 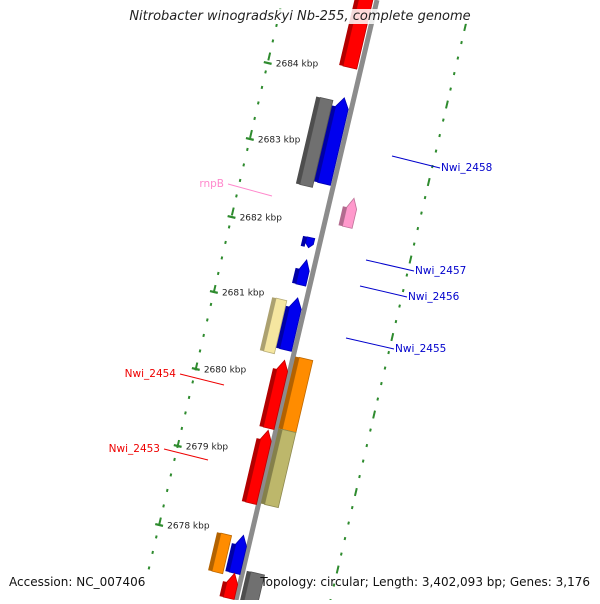 What do you see at coordinates (251, 470) in the screenshot?
I see `gene-red-2453-shade` at bounding box center [251, 470].